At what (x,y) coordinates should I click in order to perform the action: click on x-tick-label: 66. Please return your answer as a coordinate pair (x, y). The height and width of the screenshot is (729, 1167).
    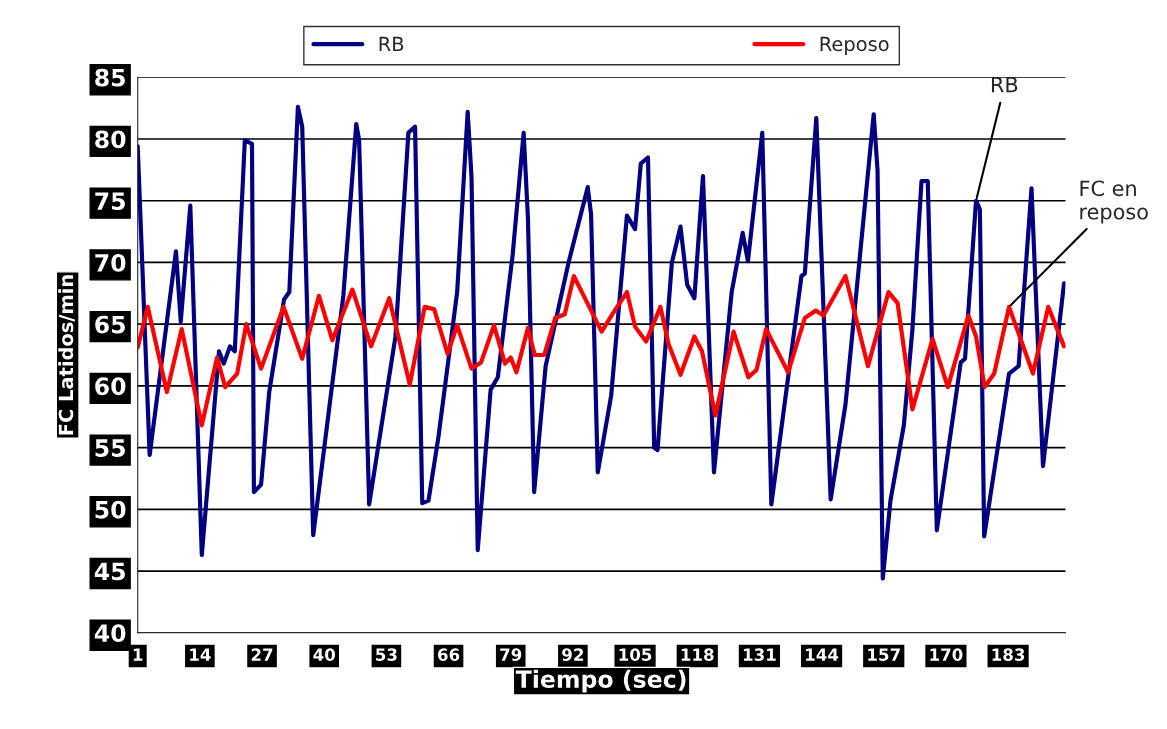
    Looking at the image, I should click on (448, 654).